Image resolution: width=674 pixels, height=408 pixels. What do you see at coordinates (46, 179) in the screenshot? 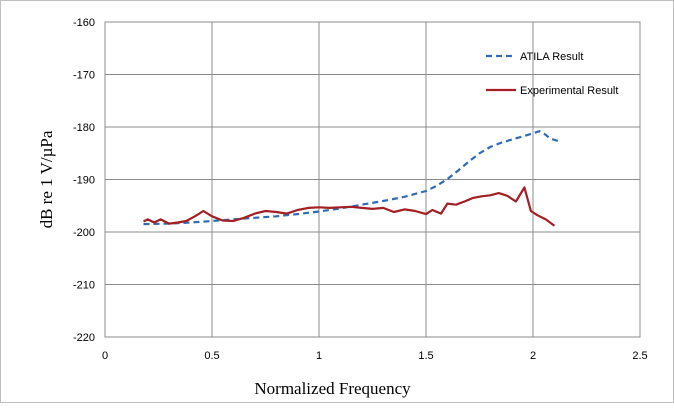
I see `y-axis-label: dB re 1 V/µPa` at bounding box center [46, 179].